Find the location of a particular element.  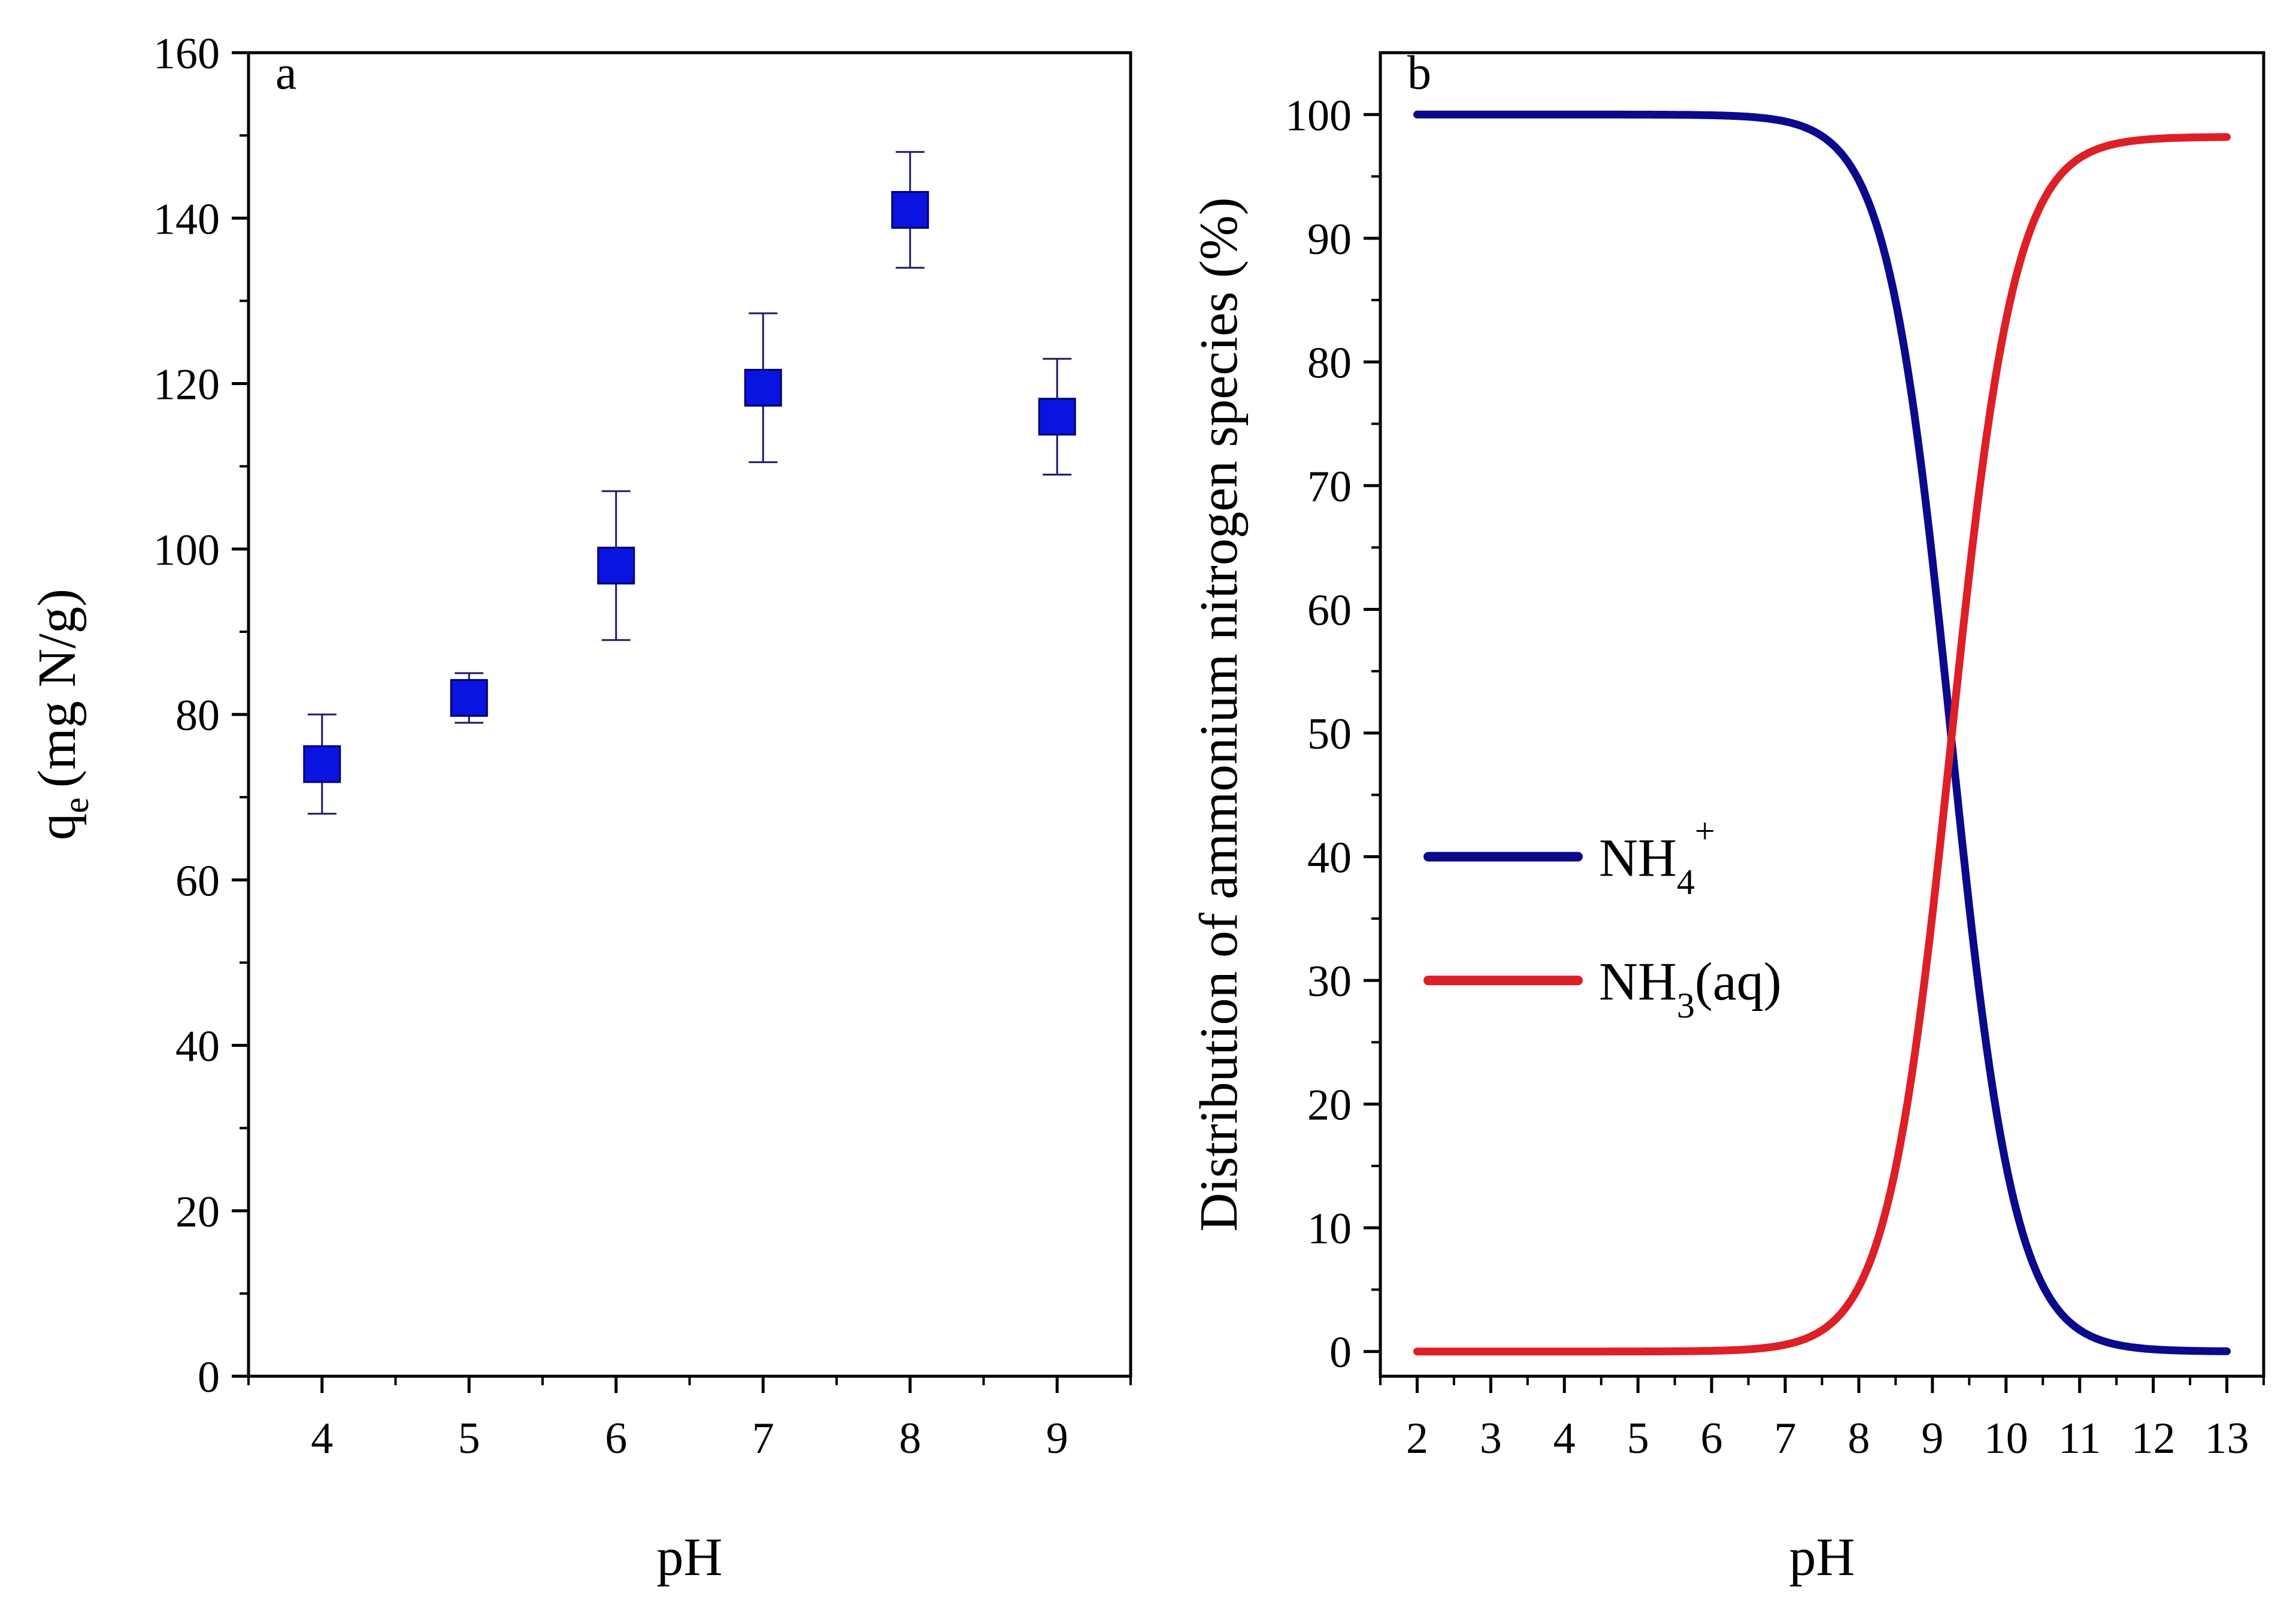

panel-b-x-tick-label: 9 is located at coordinates (1932, 1438).